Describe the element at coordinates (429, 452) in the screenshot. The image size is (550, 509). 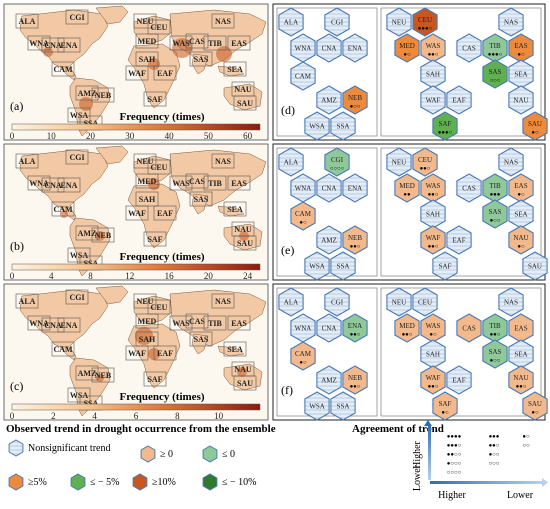
I see `agreement-y-arrow` at that location.